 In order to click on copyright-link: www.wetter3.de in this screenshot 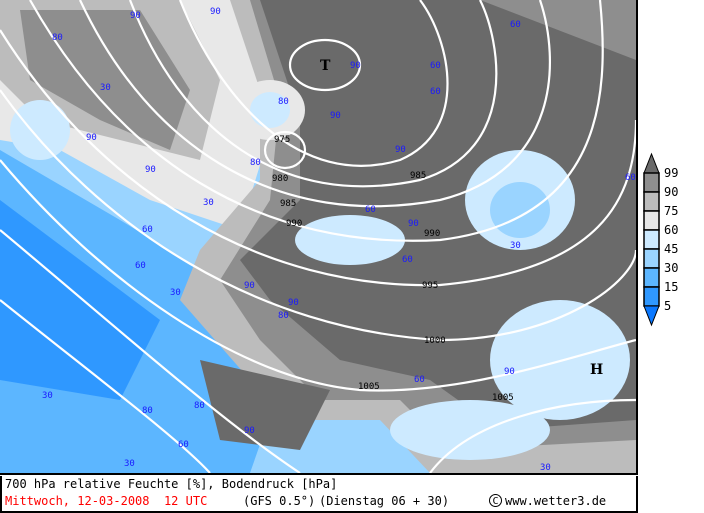, I will do `click(556, 501)`.